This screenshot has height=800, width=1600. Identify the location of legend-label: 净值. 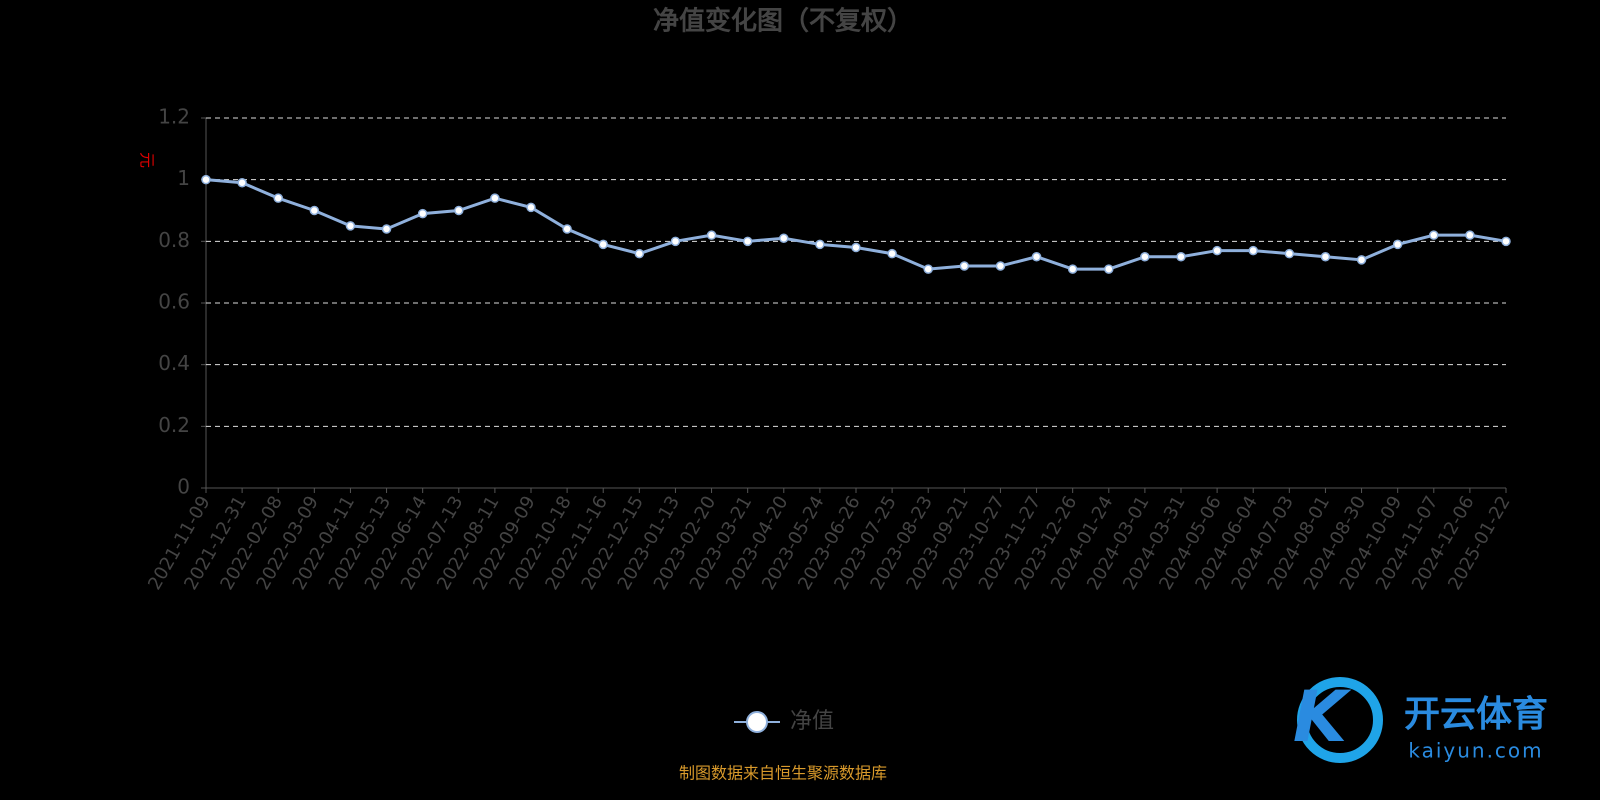
(812, 721).